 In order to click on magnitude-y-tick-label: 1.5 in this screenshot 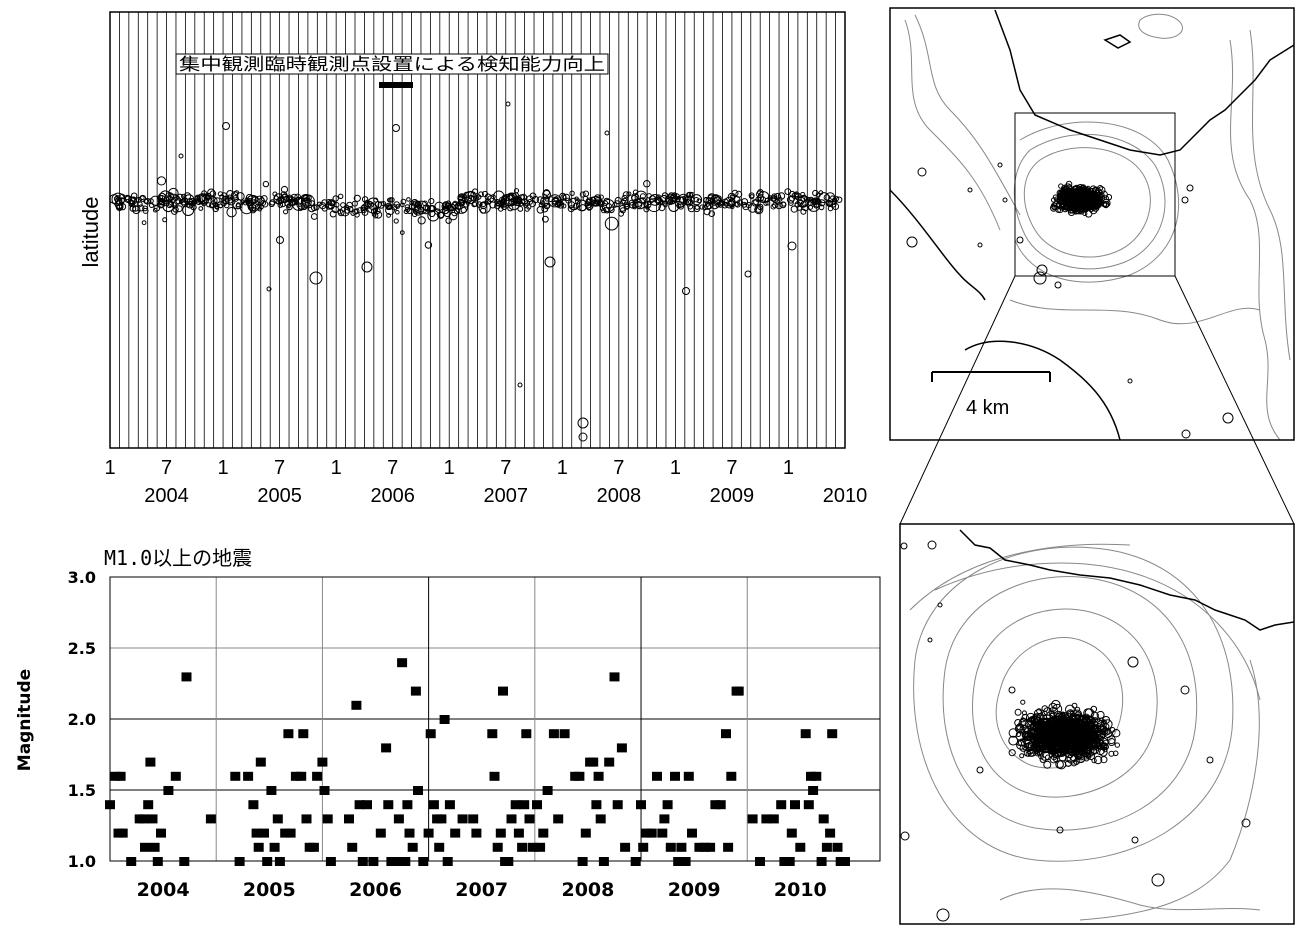, I will do `click(82, 790)`.